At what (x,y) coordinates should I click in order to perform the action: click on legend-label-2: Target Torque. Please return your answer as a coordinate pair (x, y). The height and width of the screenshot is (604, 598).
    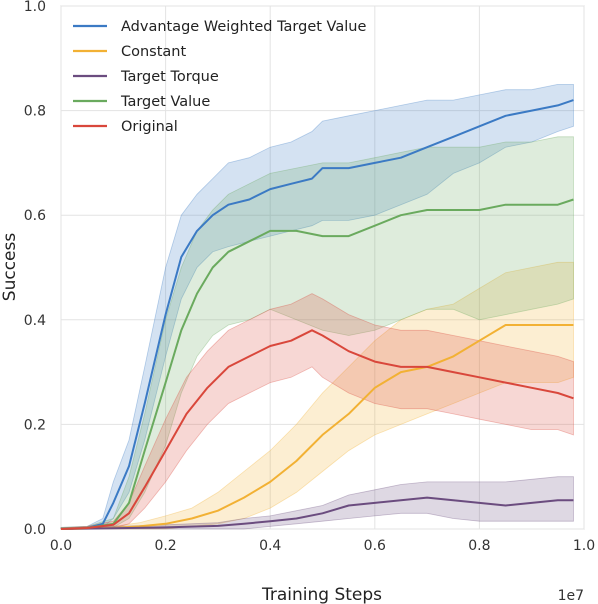
    Looking at the image, I should click on (169, 77).